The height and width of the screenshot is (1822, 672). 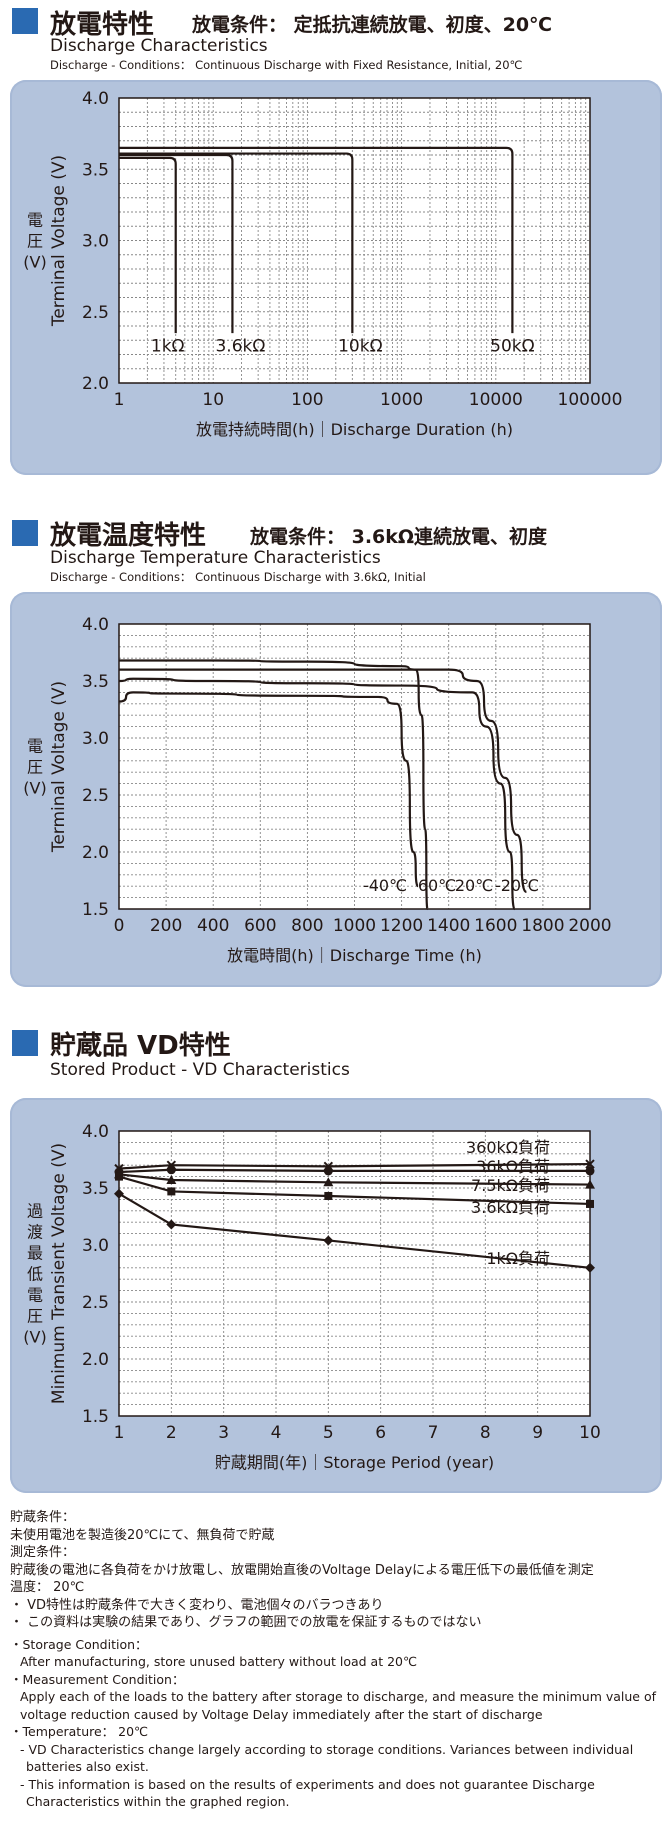 What do you see at coordinates (168, 347) in the screenshot?
I see `series-label: 1kΩ` at bounding box center [168, 347].